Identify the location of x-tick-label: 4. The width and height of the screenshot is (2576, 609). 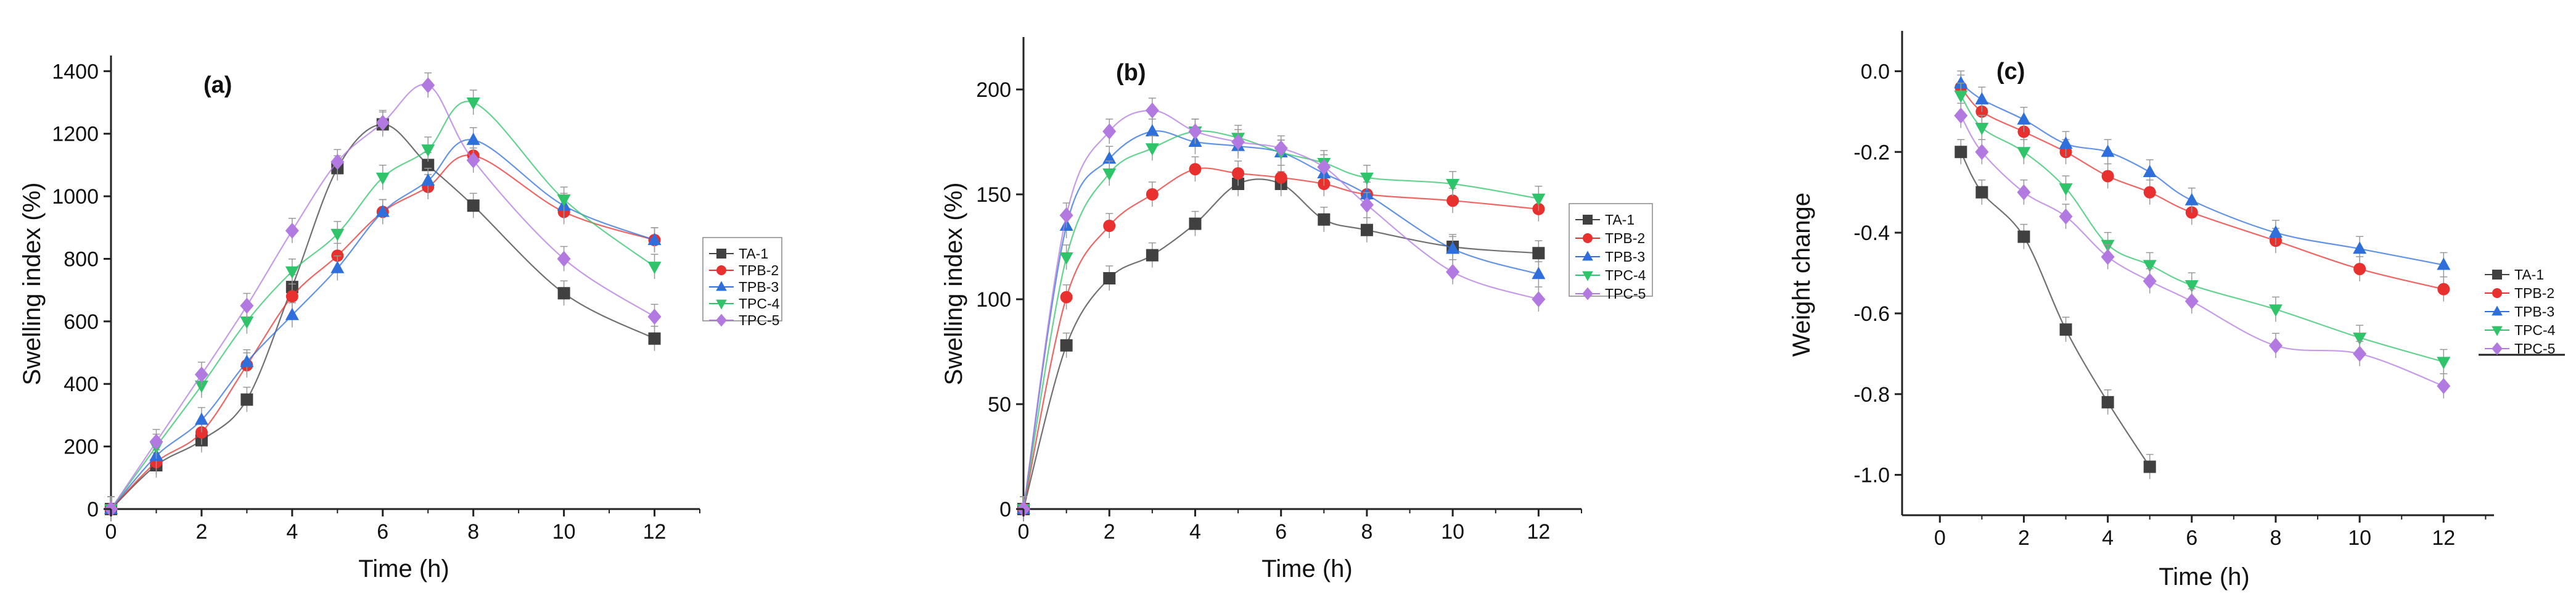
(292, 532).